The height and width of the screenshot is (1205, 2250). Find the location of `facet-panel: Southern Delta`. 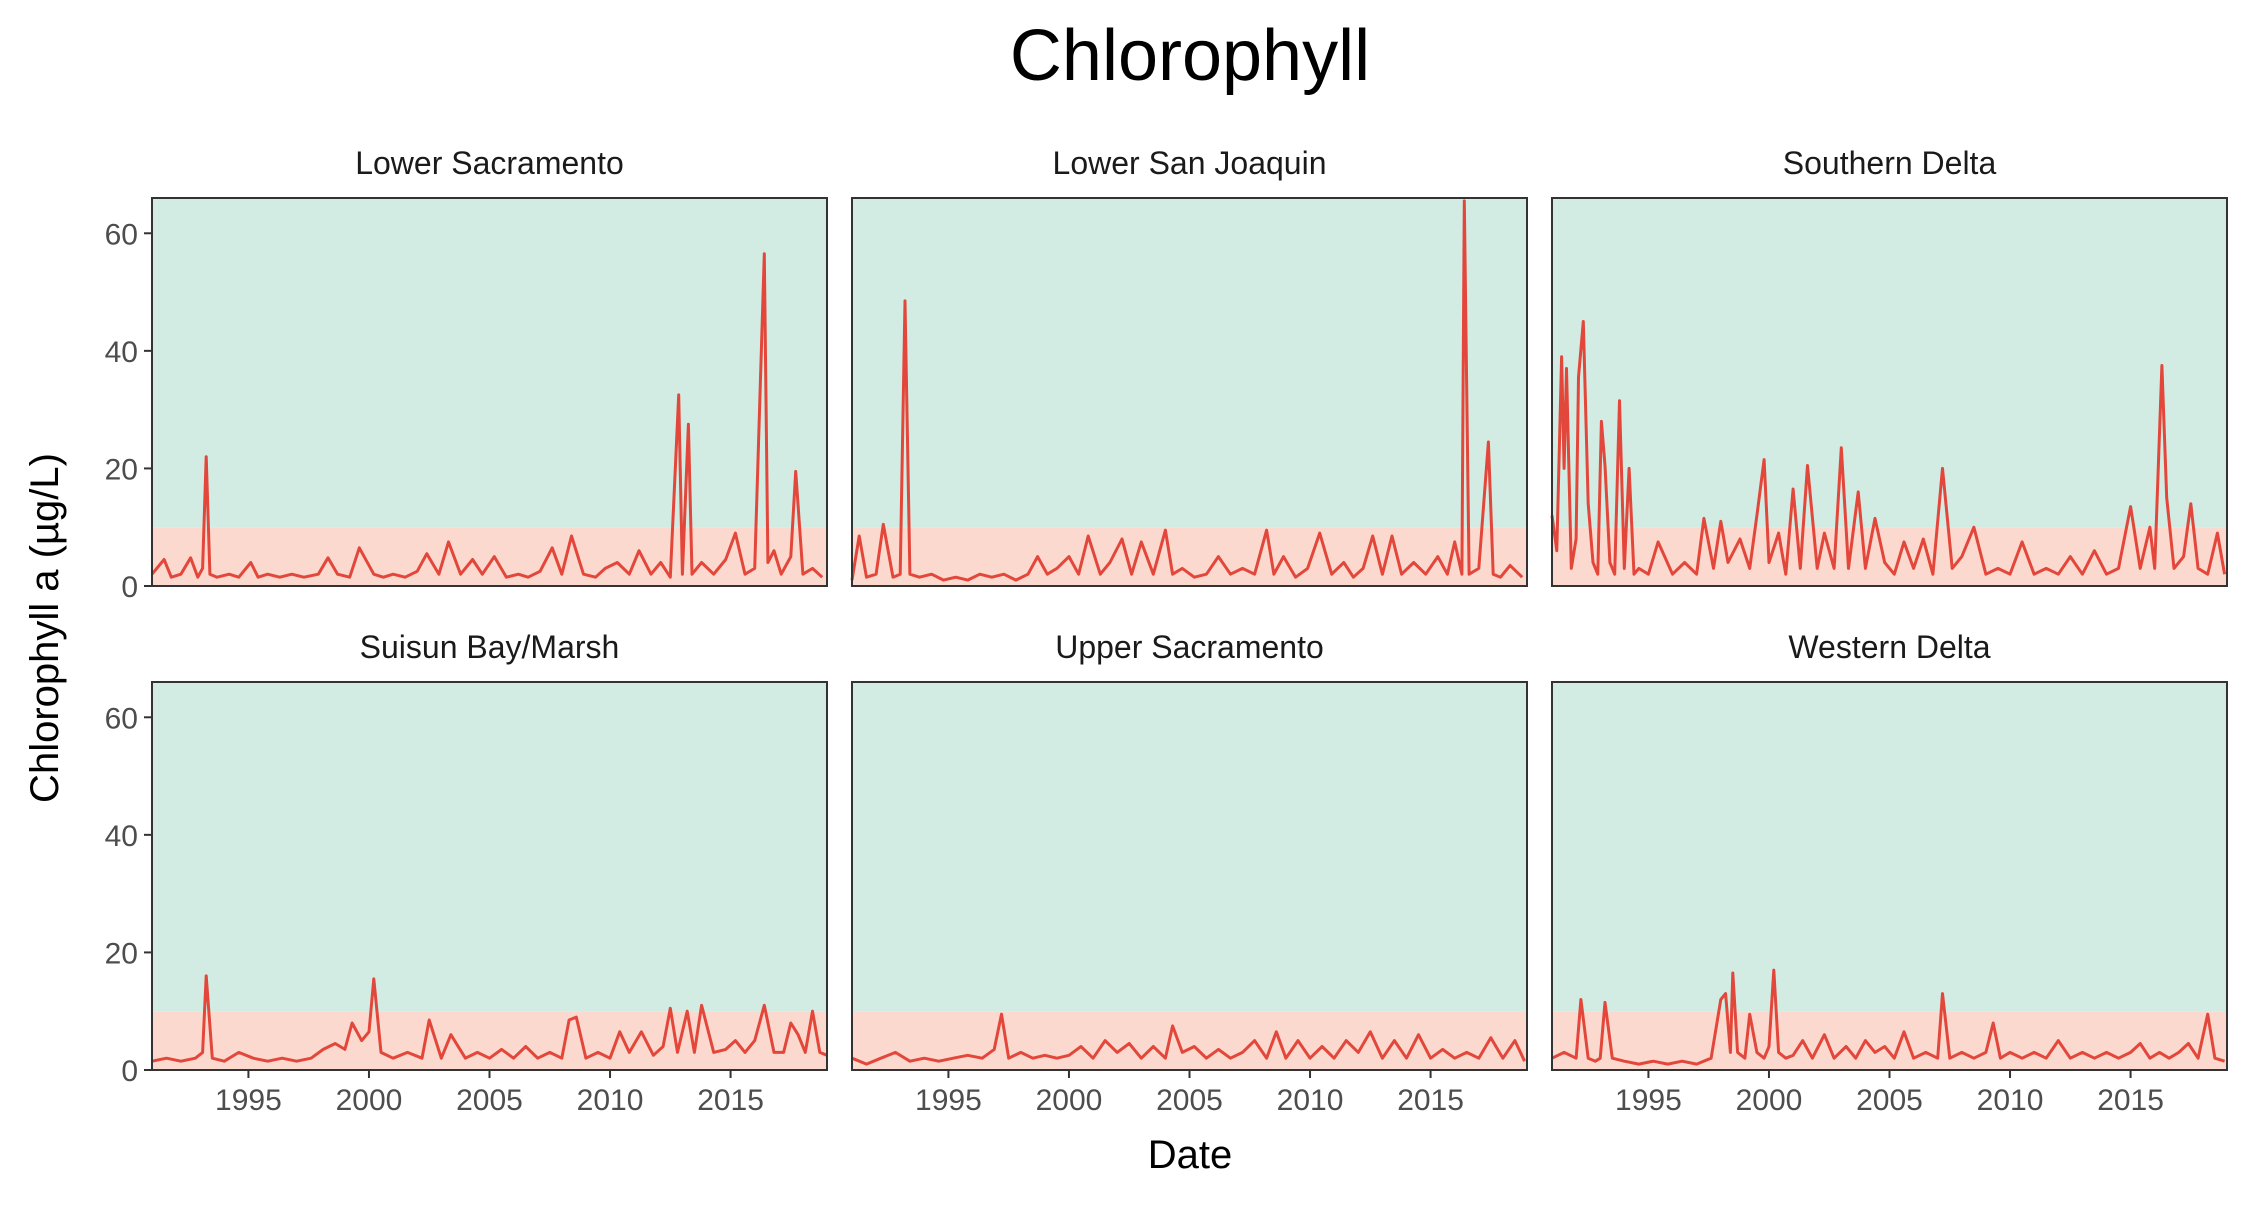

facet-panel: Southern Delta is located at coordinates (1889, 366).